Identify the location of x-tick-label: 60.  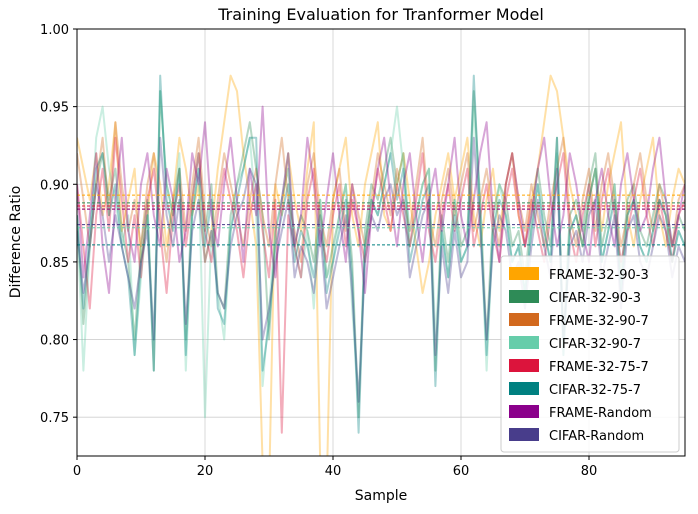
(461, 471).